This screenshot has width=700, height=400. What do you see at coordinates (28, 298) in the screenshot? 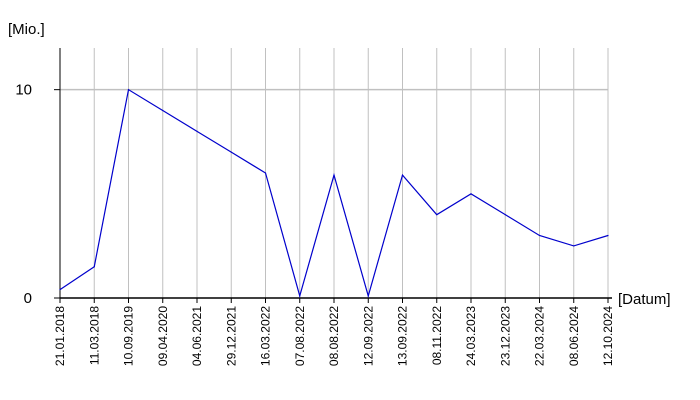
I see `y-tick-label: 0` at bounding box center [28, 298].